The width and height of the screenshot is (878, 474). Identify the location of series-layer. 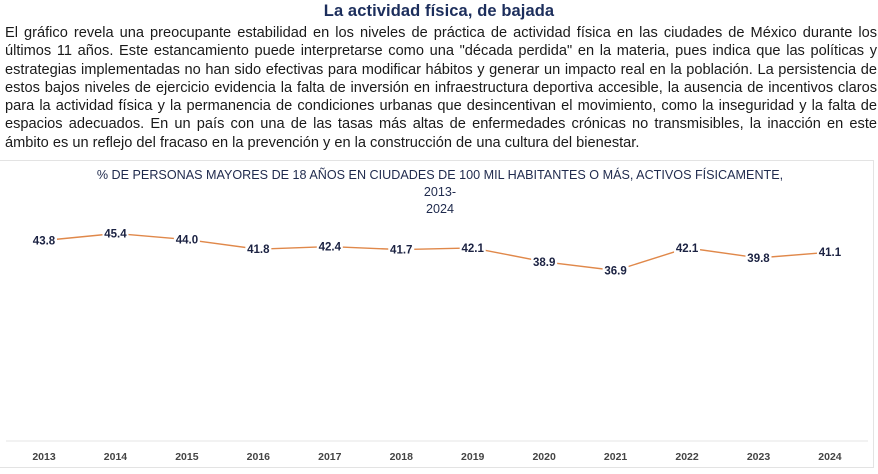
(437, 252).